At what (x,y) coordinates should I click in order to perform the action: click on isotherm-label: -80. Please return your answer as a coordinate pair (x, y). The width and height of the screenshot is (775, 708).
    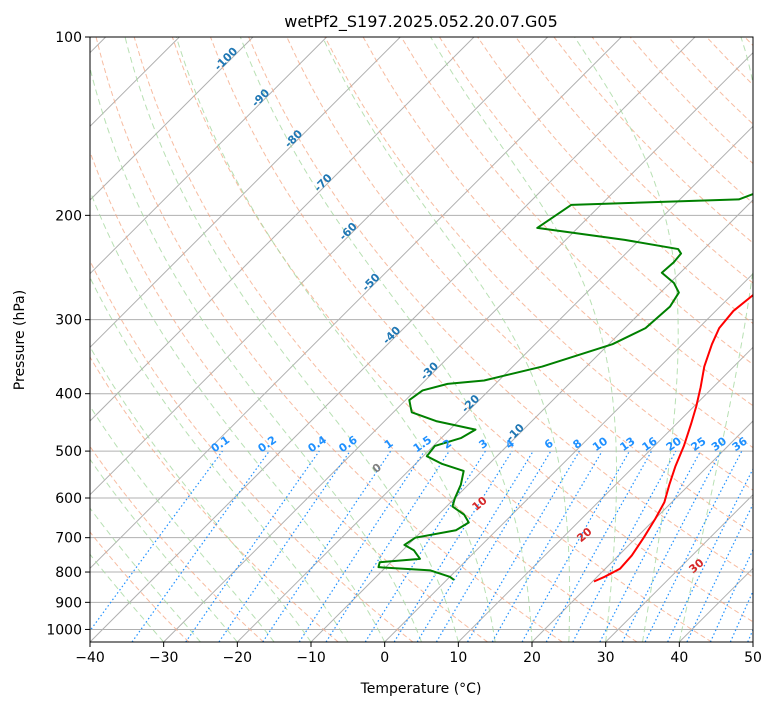
    Looking at the image, I should click on (293, 138).